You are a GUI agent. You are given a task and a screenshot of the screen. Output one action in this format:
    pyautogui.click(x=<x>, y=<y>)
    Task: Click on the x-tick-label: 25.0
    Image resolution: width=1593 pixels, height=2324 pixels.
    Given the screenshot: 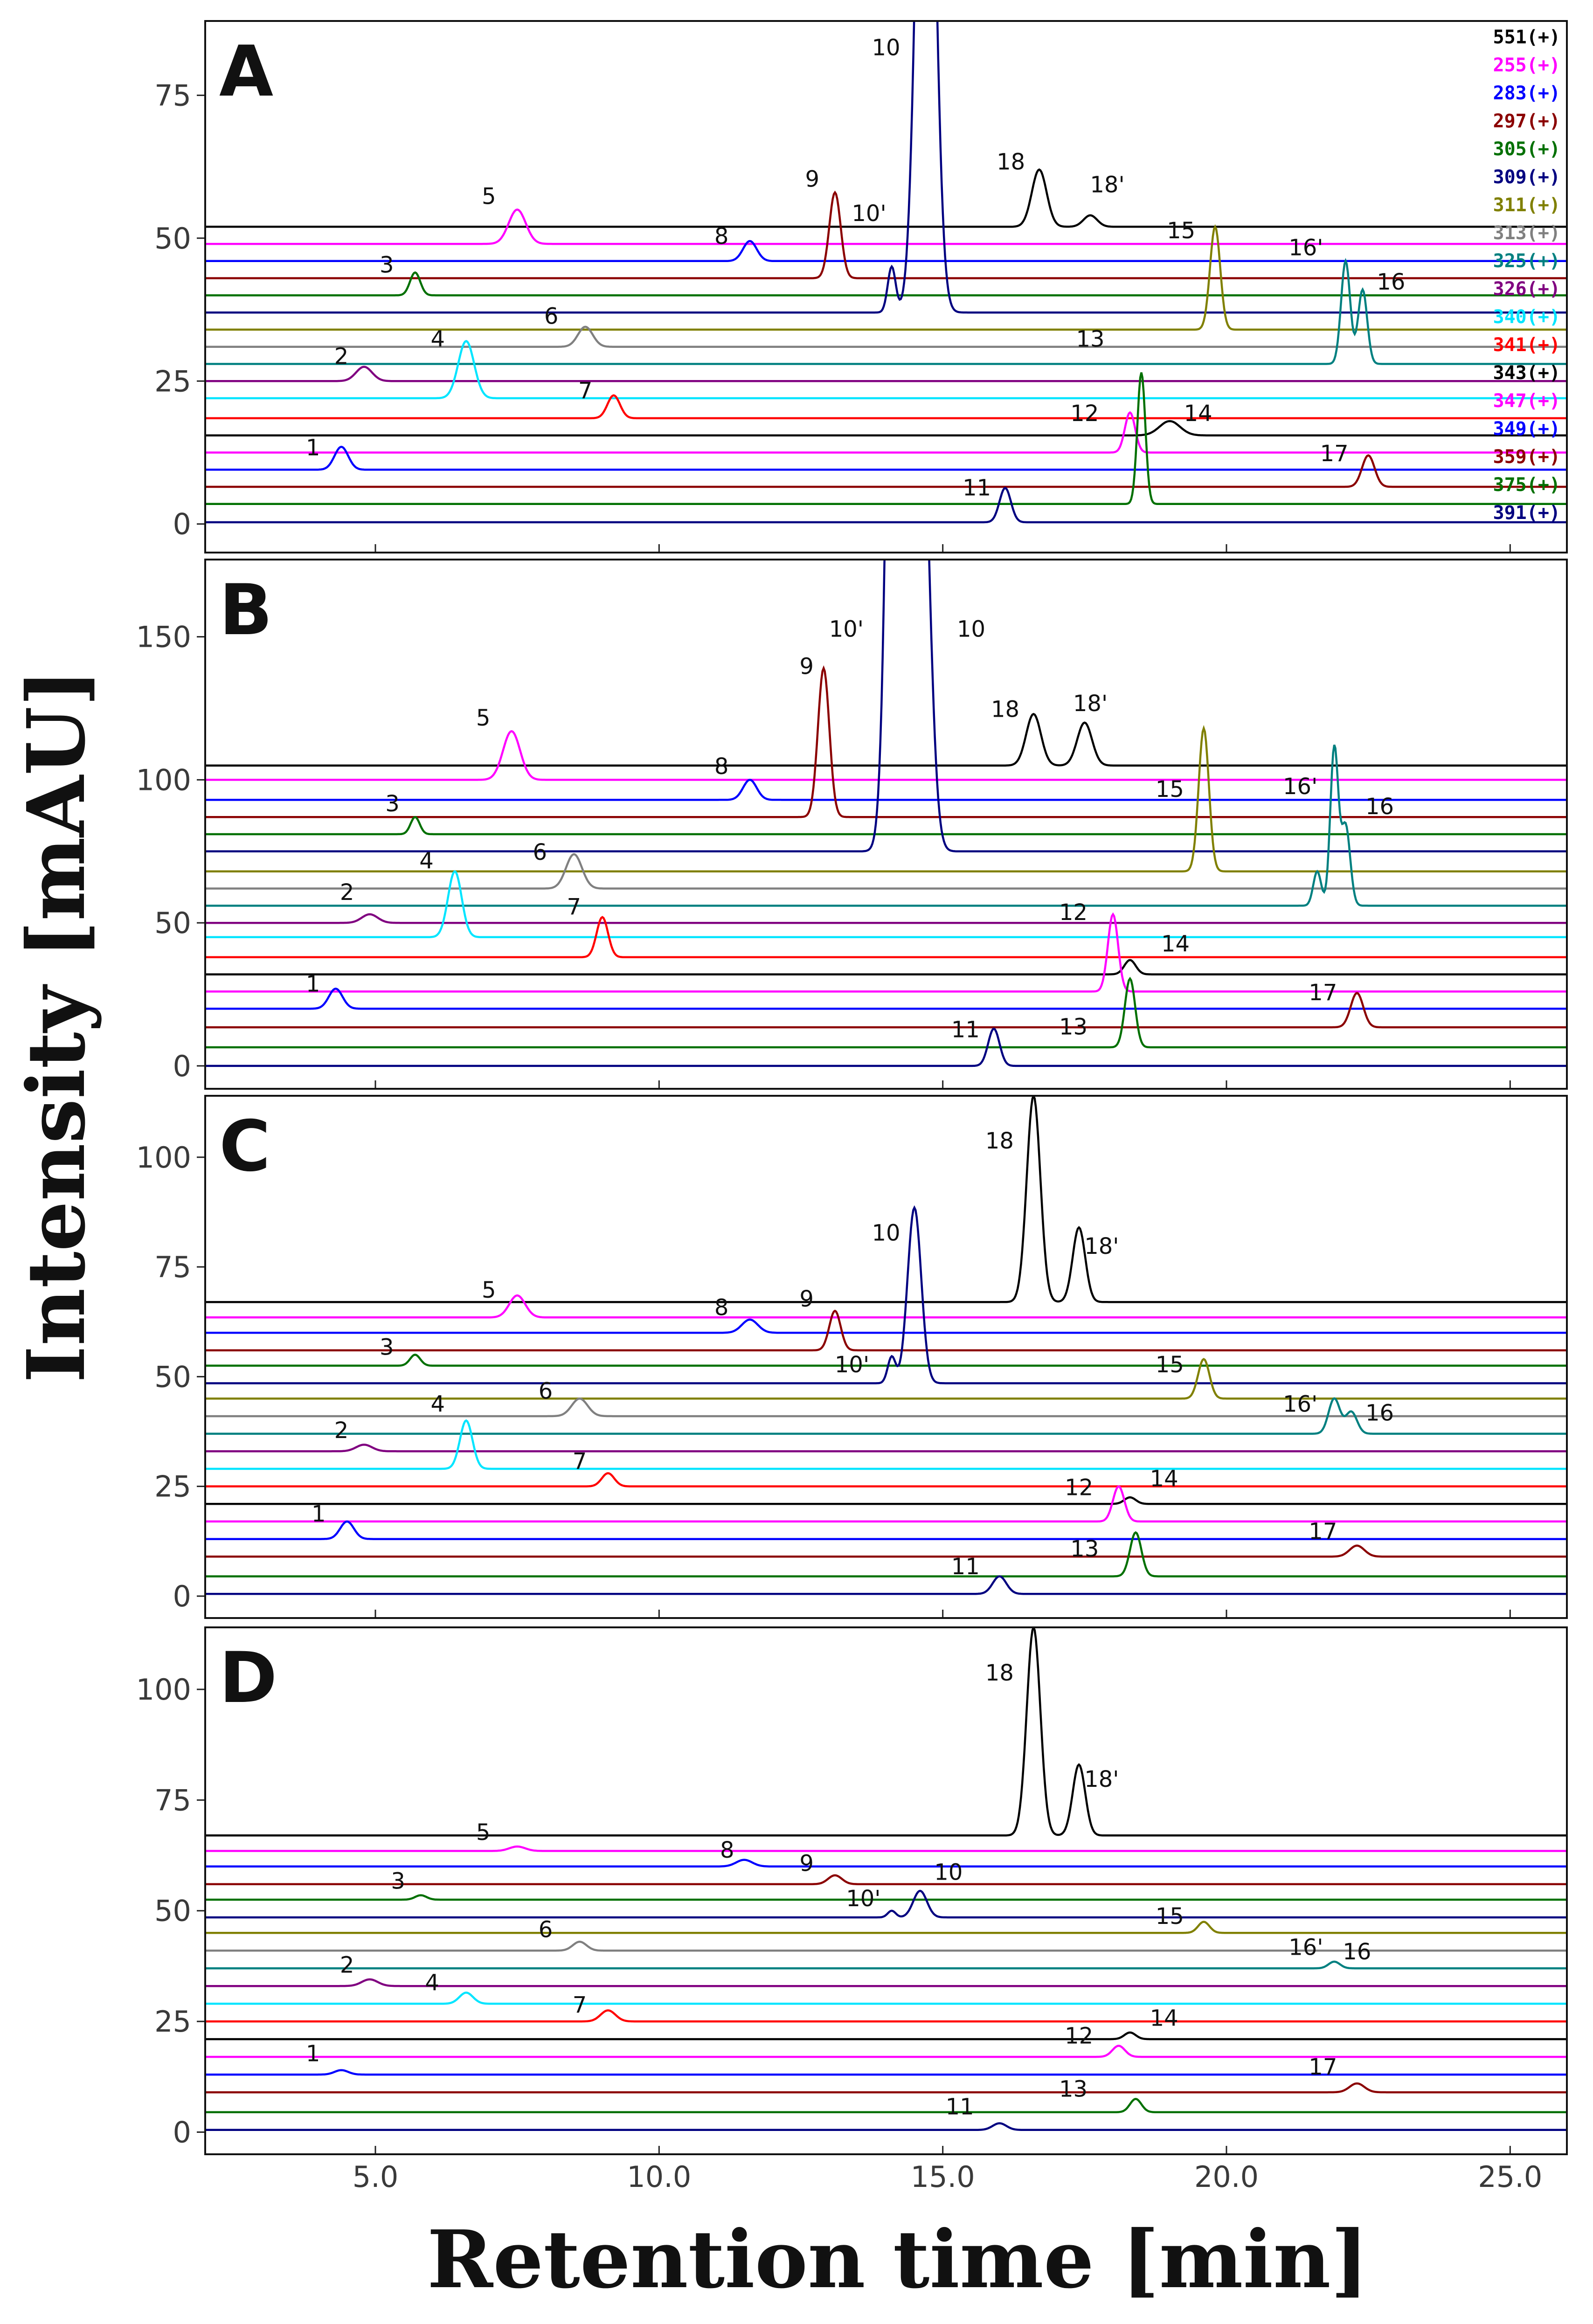 What is the action you would take?
    pyautogui.click(x=1510, y=2177)
    